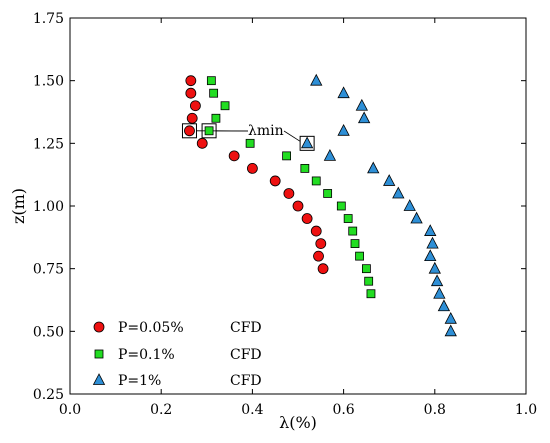 This screenshot has height=443, width=550. Describe the element at coordinates (99, 354) in the screenshot. I see `legend-marker-p01` at that location.